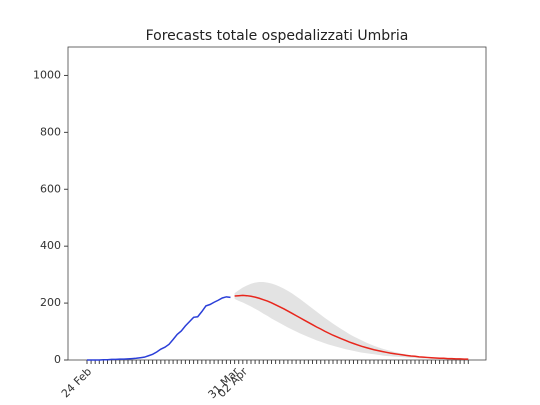  I want to click on y-tick-label: 1000, so click(47, 74).